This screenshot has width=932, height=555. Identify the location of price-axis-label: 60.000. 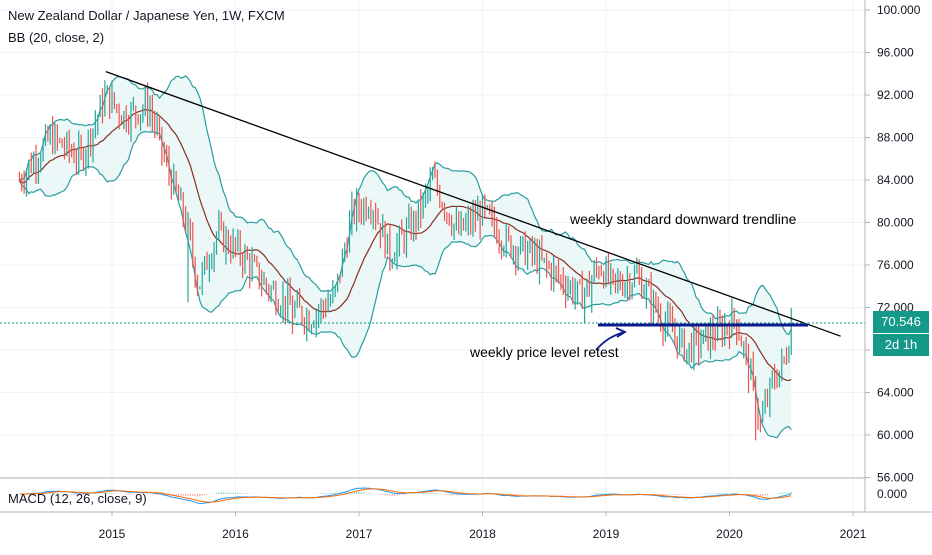
(895, 435).